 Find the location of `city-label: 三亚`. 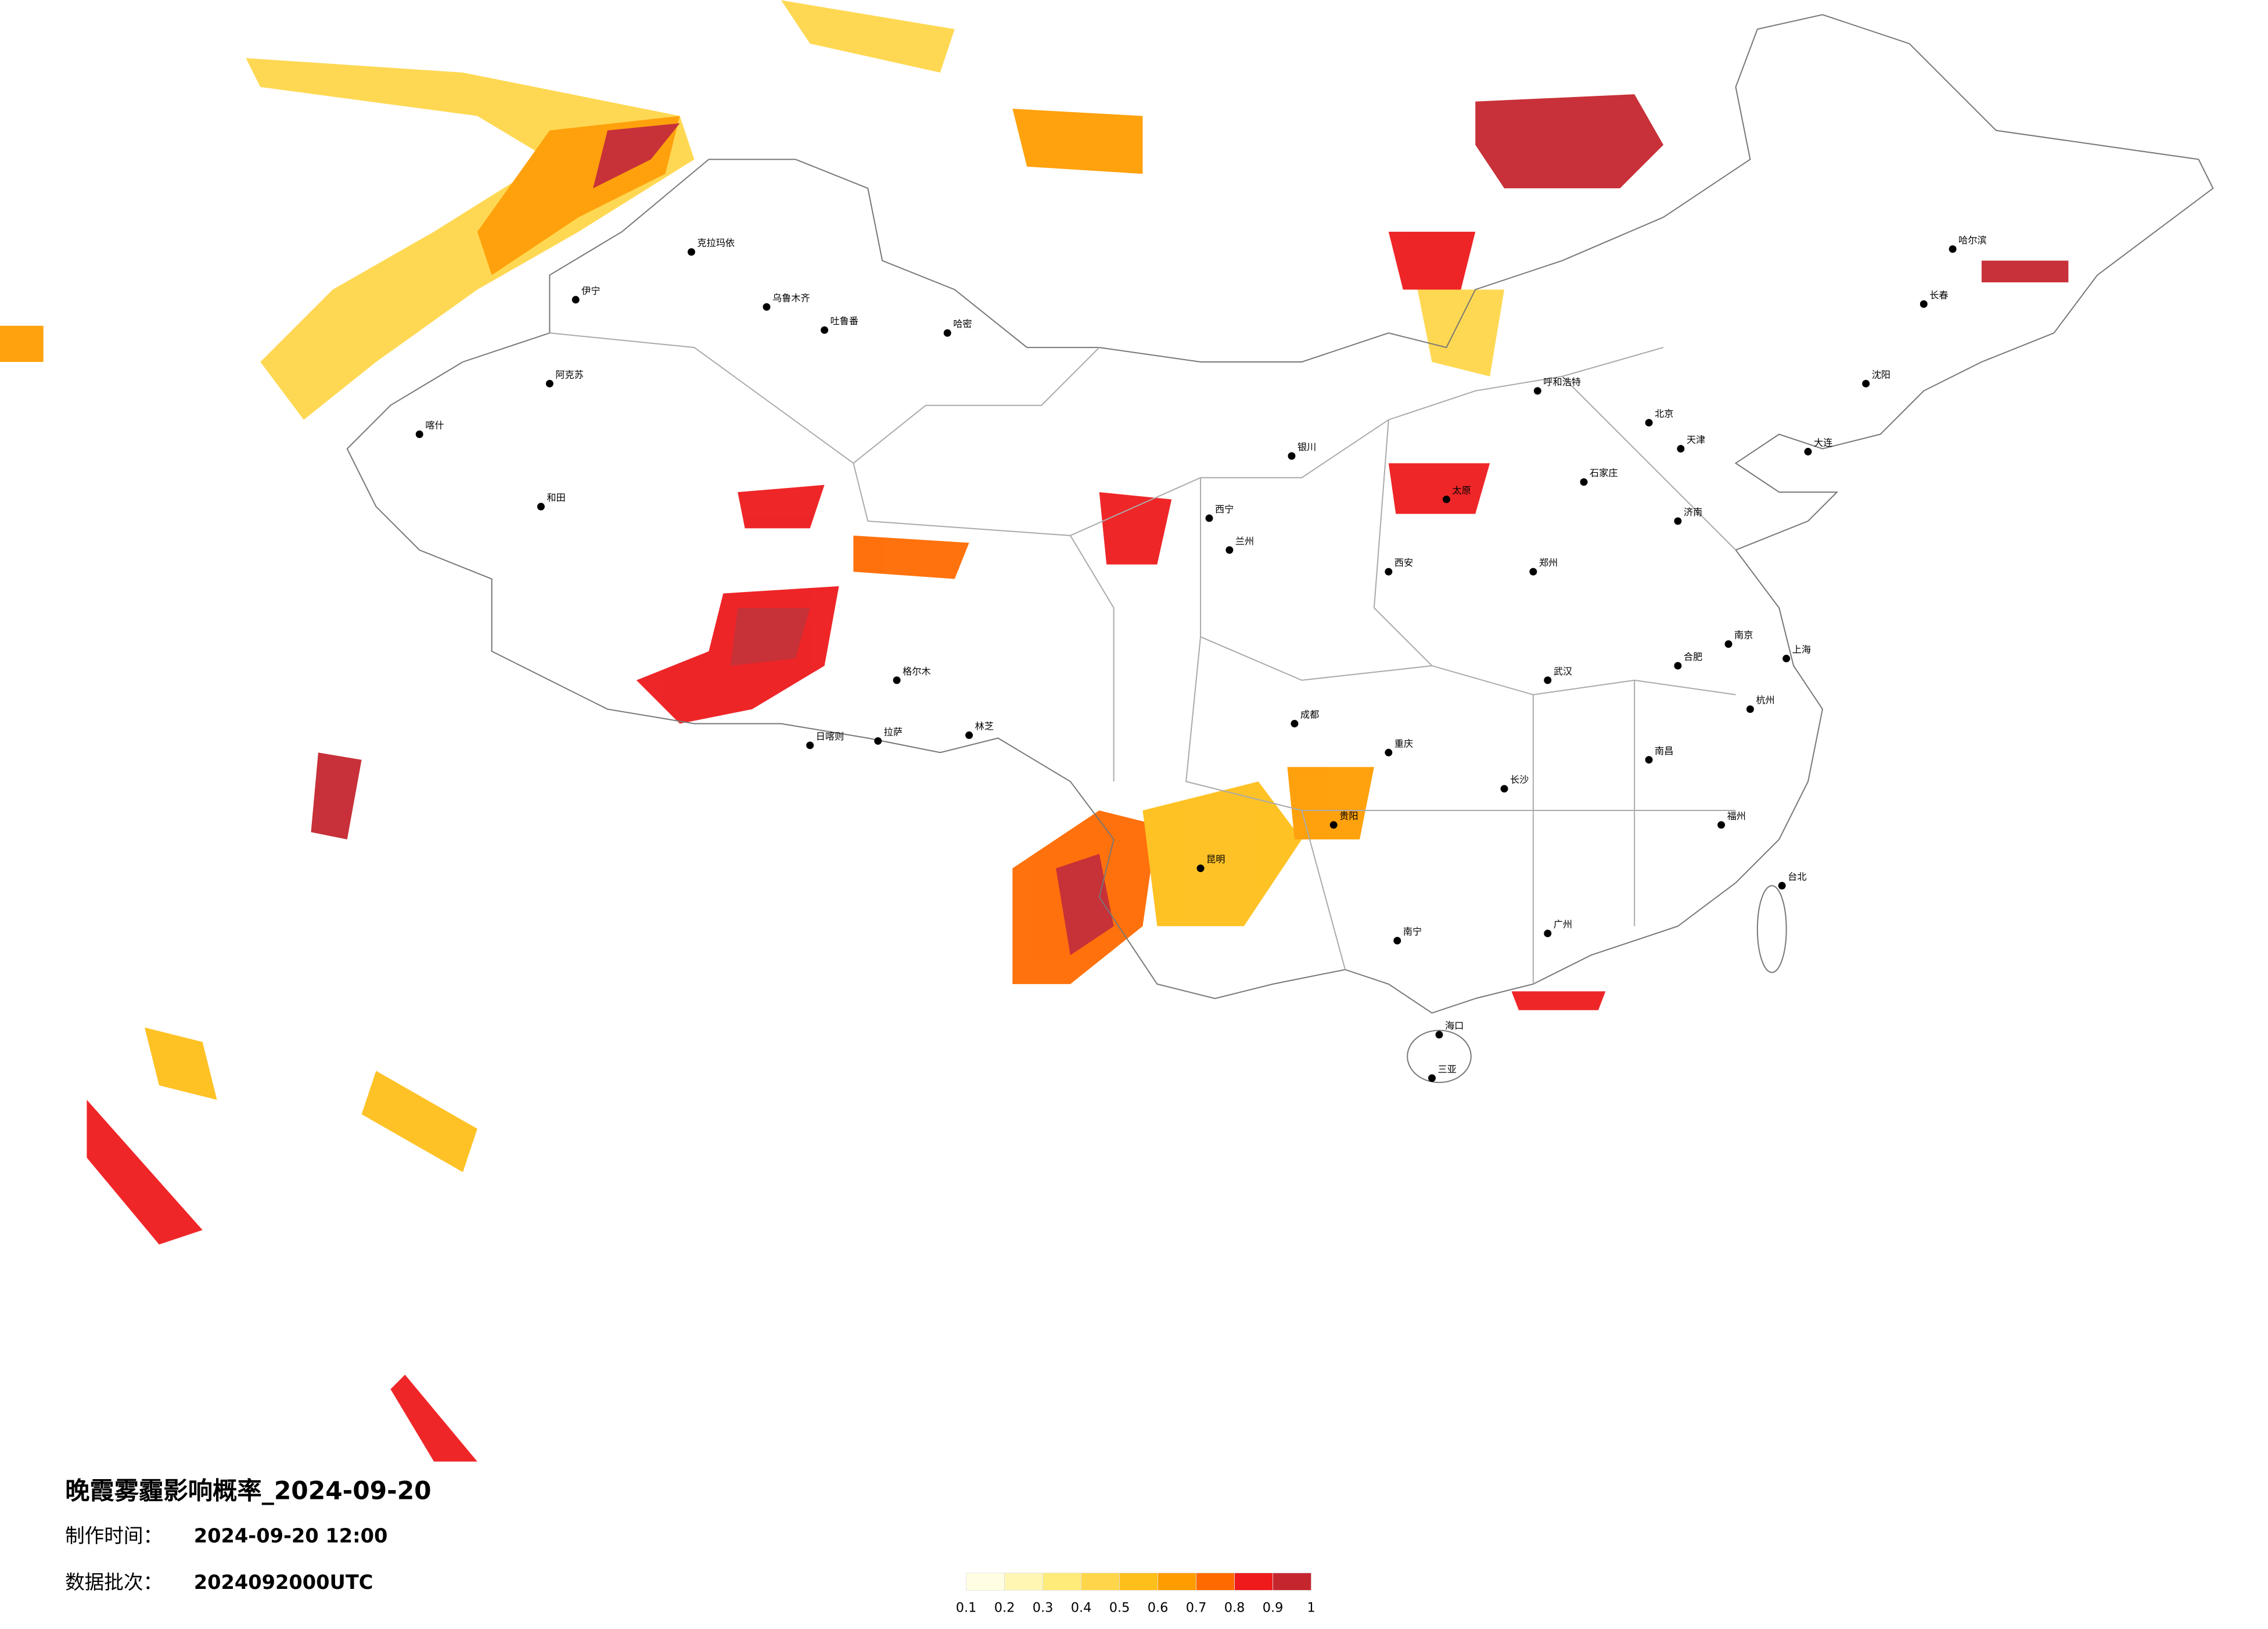

city-label: 三亚 is located at coordinates (1446, 1069).